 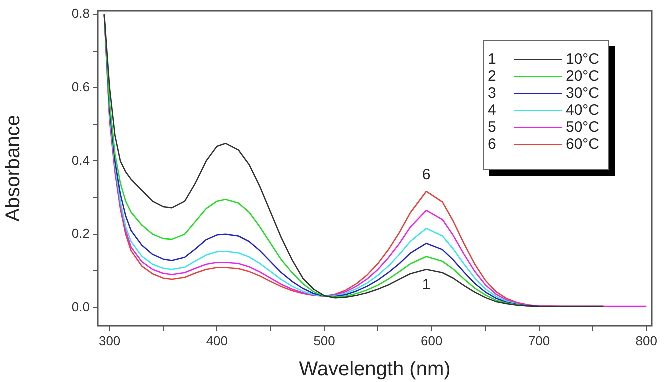 I want to click on y-tick-label: 0.2, so click(x=81, y=234).